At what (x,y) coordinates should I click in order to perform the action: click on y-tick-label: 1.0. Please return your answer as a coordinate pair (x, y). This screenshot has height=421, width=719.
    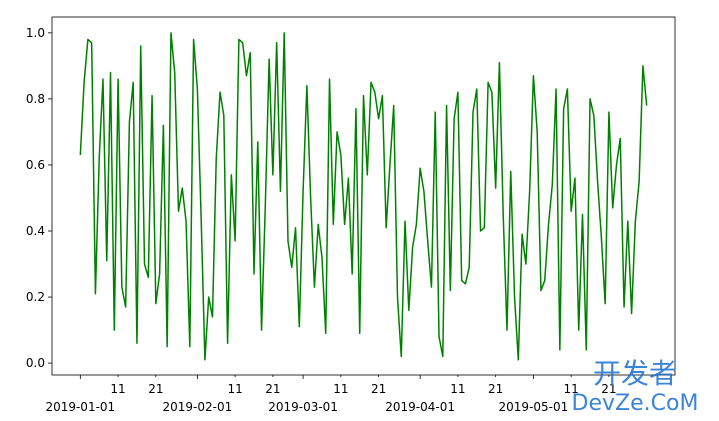
    Looking at the image, I should click on (35, 33).